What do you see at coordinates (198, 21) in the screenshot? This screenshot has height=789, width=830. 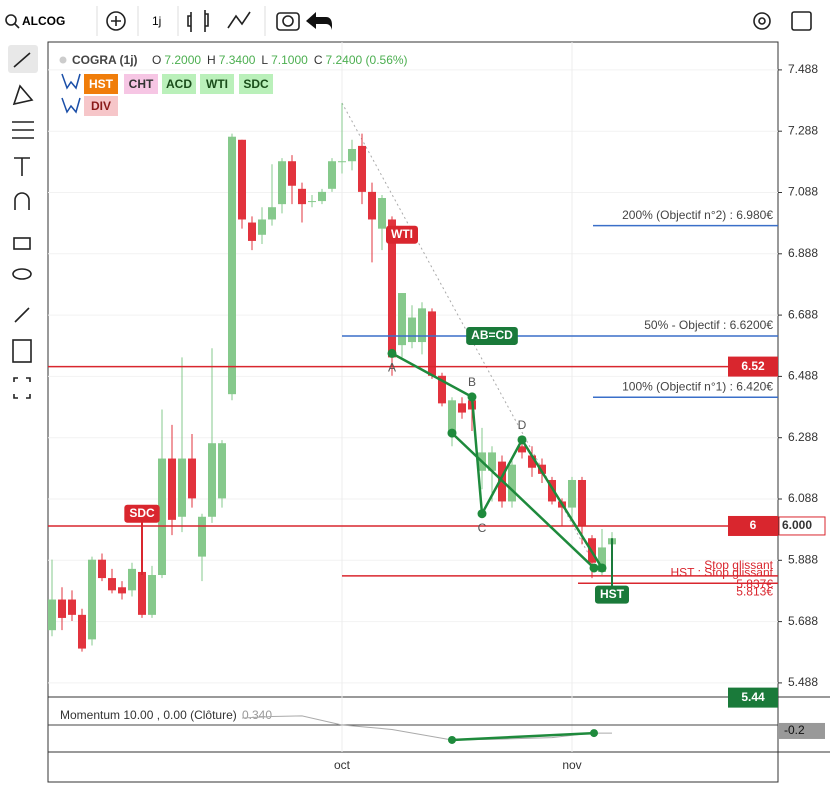 I see `candles-icon` at bounding box center [198, 21].